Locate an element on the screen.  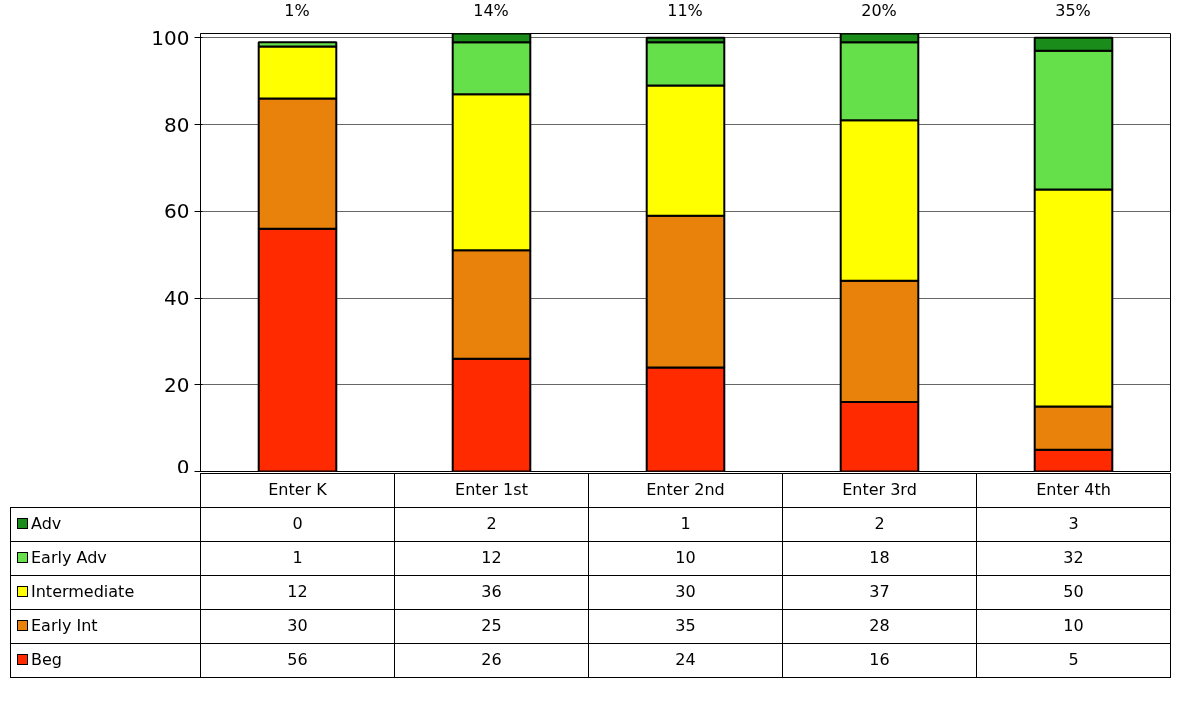
data-label: 50 is located at coordinates (1073, 592).